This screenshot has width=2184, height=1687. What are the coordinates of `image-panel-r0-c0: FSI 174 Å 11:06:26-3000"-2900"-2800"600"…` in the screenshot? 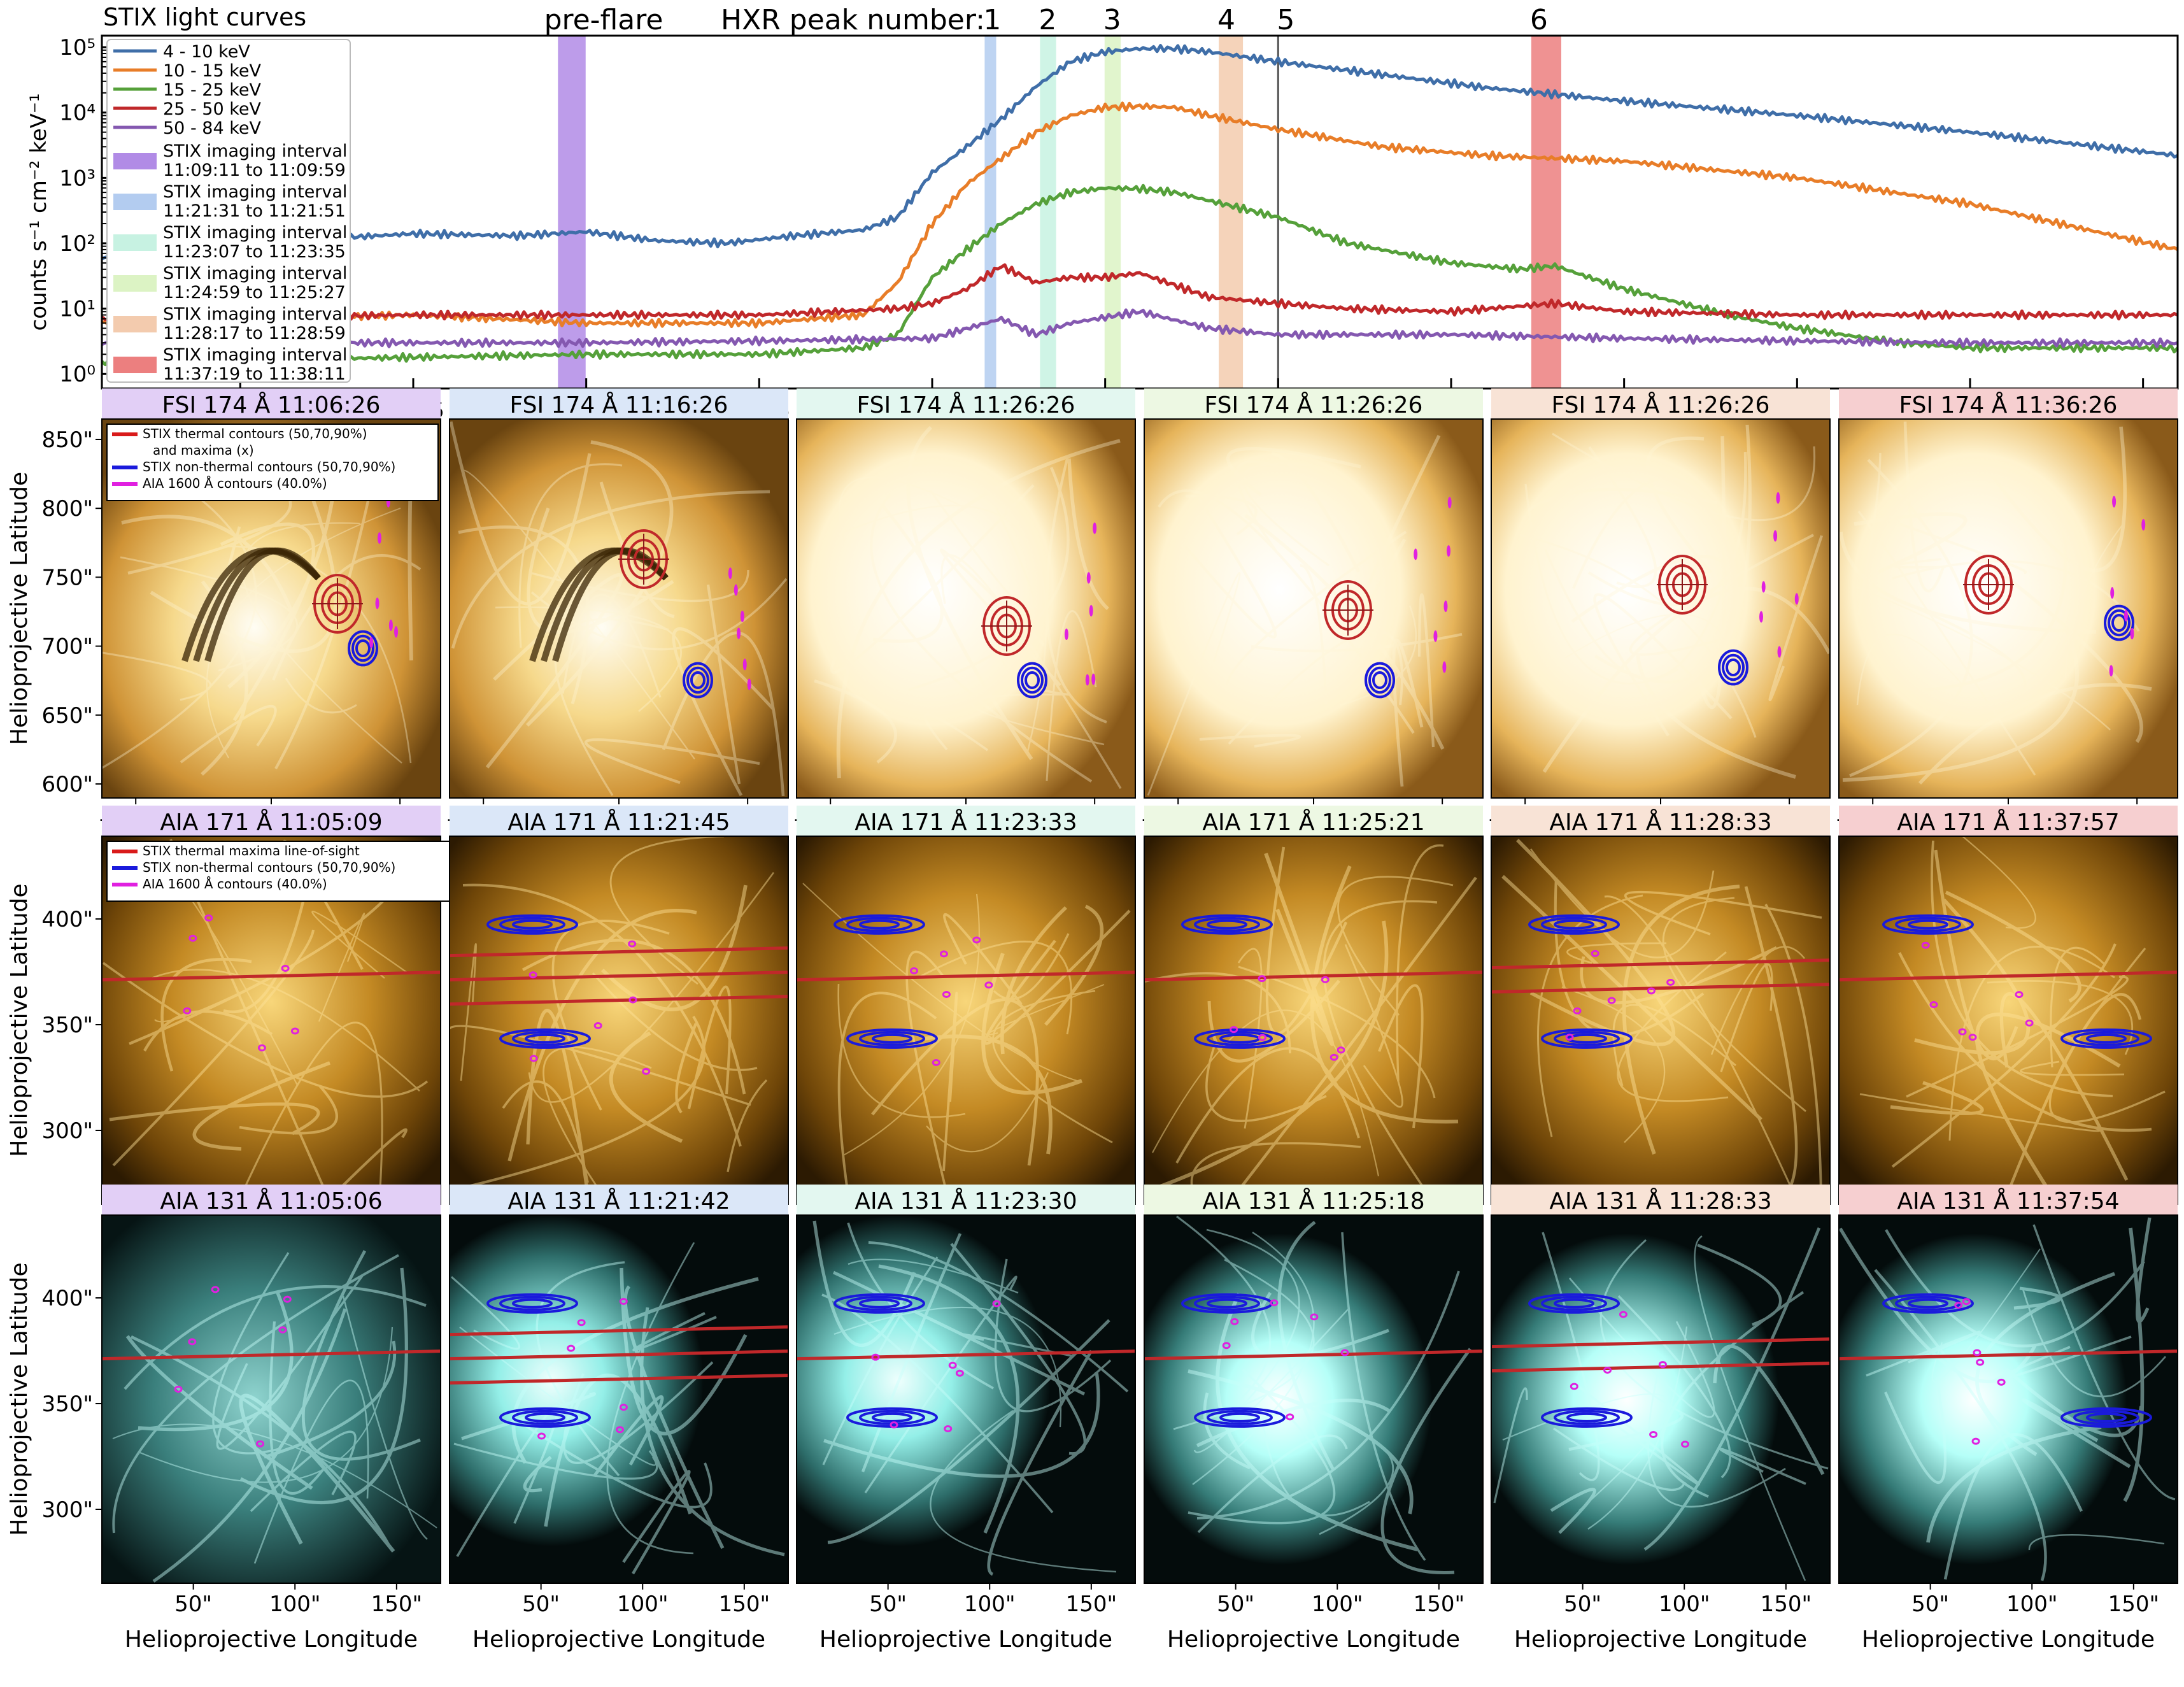 It's located at (223, 610).